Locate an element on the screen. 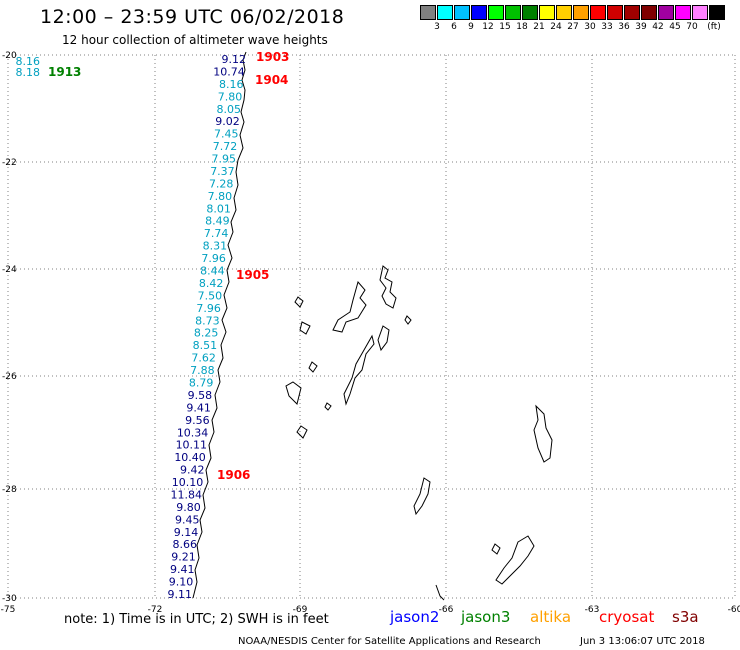 The height and width of the screenshot is (650, 740). lon-label: -60 is located at coordinates (734, 610).